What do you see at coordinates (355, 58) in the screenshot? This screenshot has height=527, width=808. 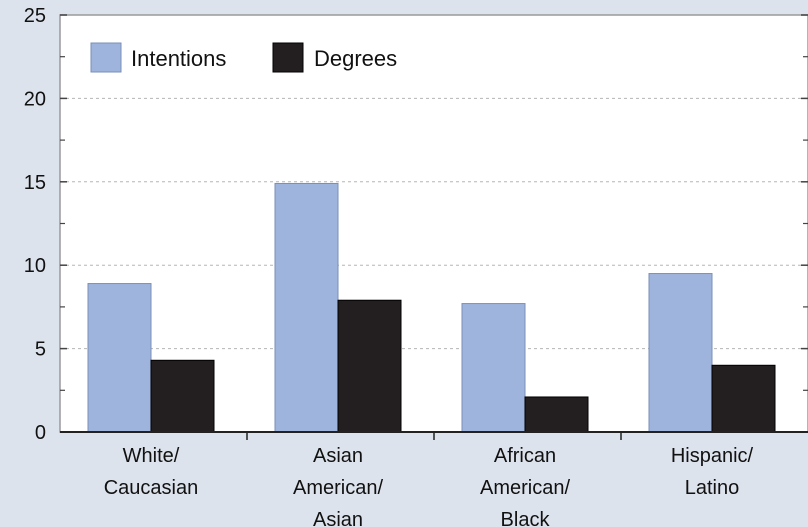 I see `legend-label-degrees: Degrees` at bounding box center [355, 58].